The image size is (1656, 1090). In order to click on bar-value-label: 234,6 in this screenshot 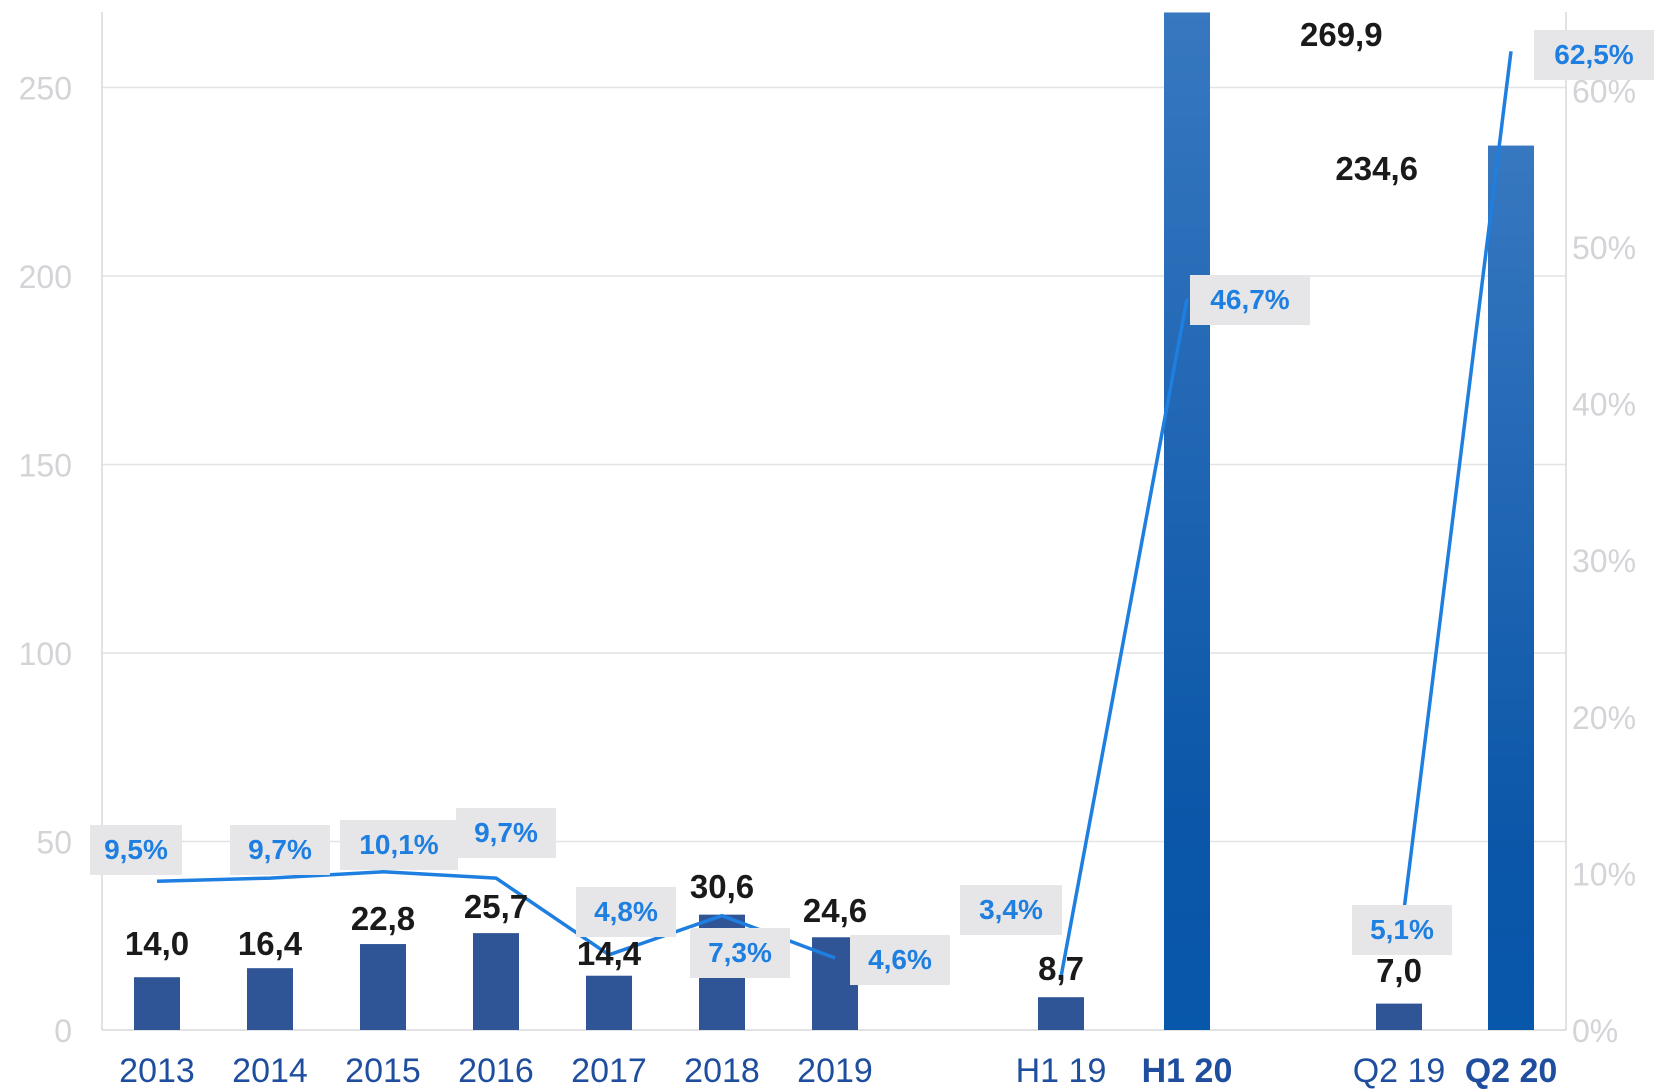, I will do `click(1376, 168)`.